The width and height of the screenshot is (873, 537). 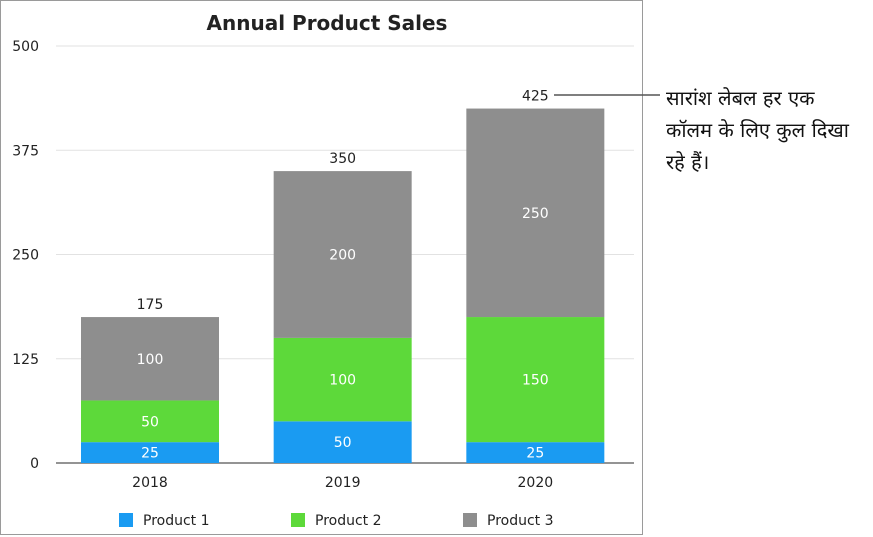 What do you see at coordinates (25, 360) in the screenshot?
I see `y-tick-label: 125` at bounding box center [25, 360].